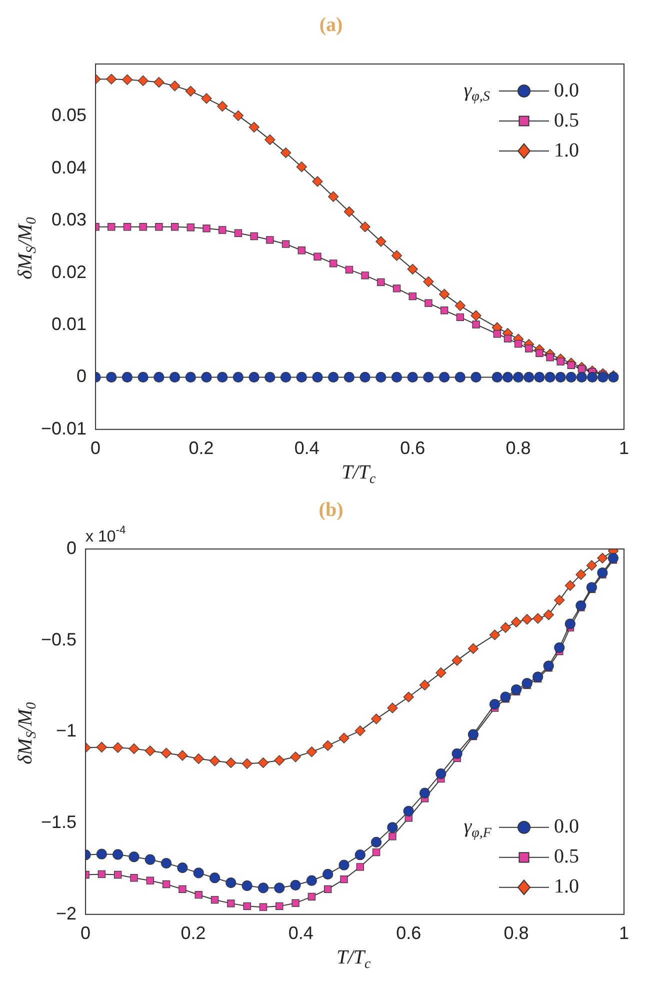 The height and width of the screenshot is (990, 646). Describe the element at coordinates (307, 448) in the screenshot. I see `x-tick-label: 0.4` at that location.